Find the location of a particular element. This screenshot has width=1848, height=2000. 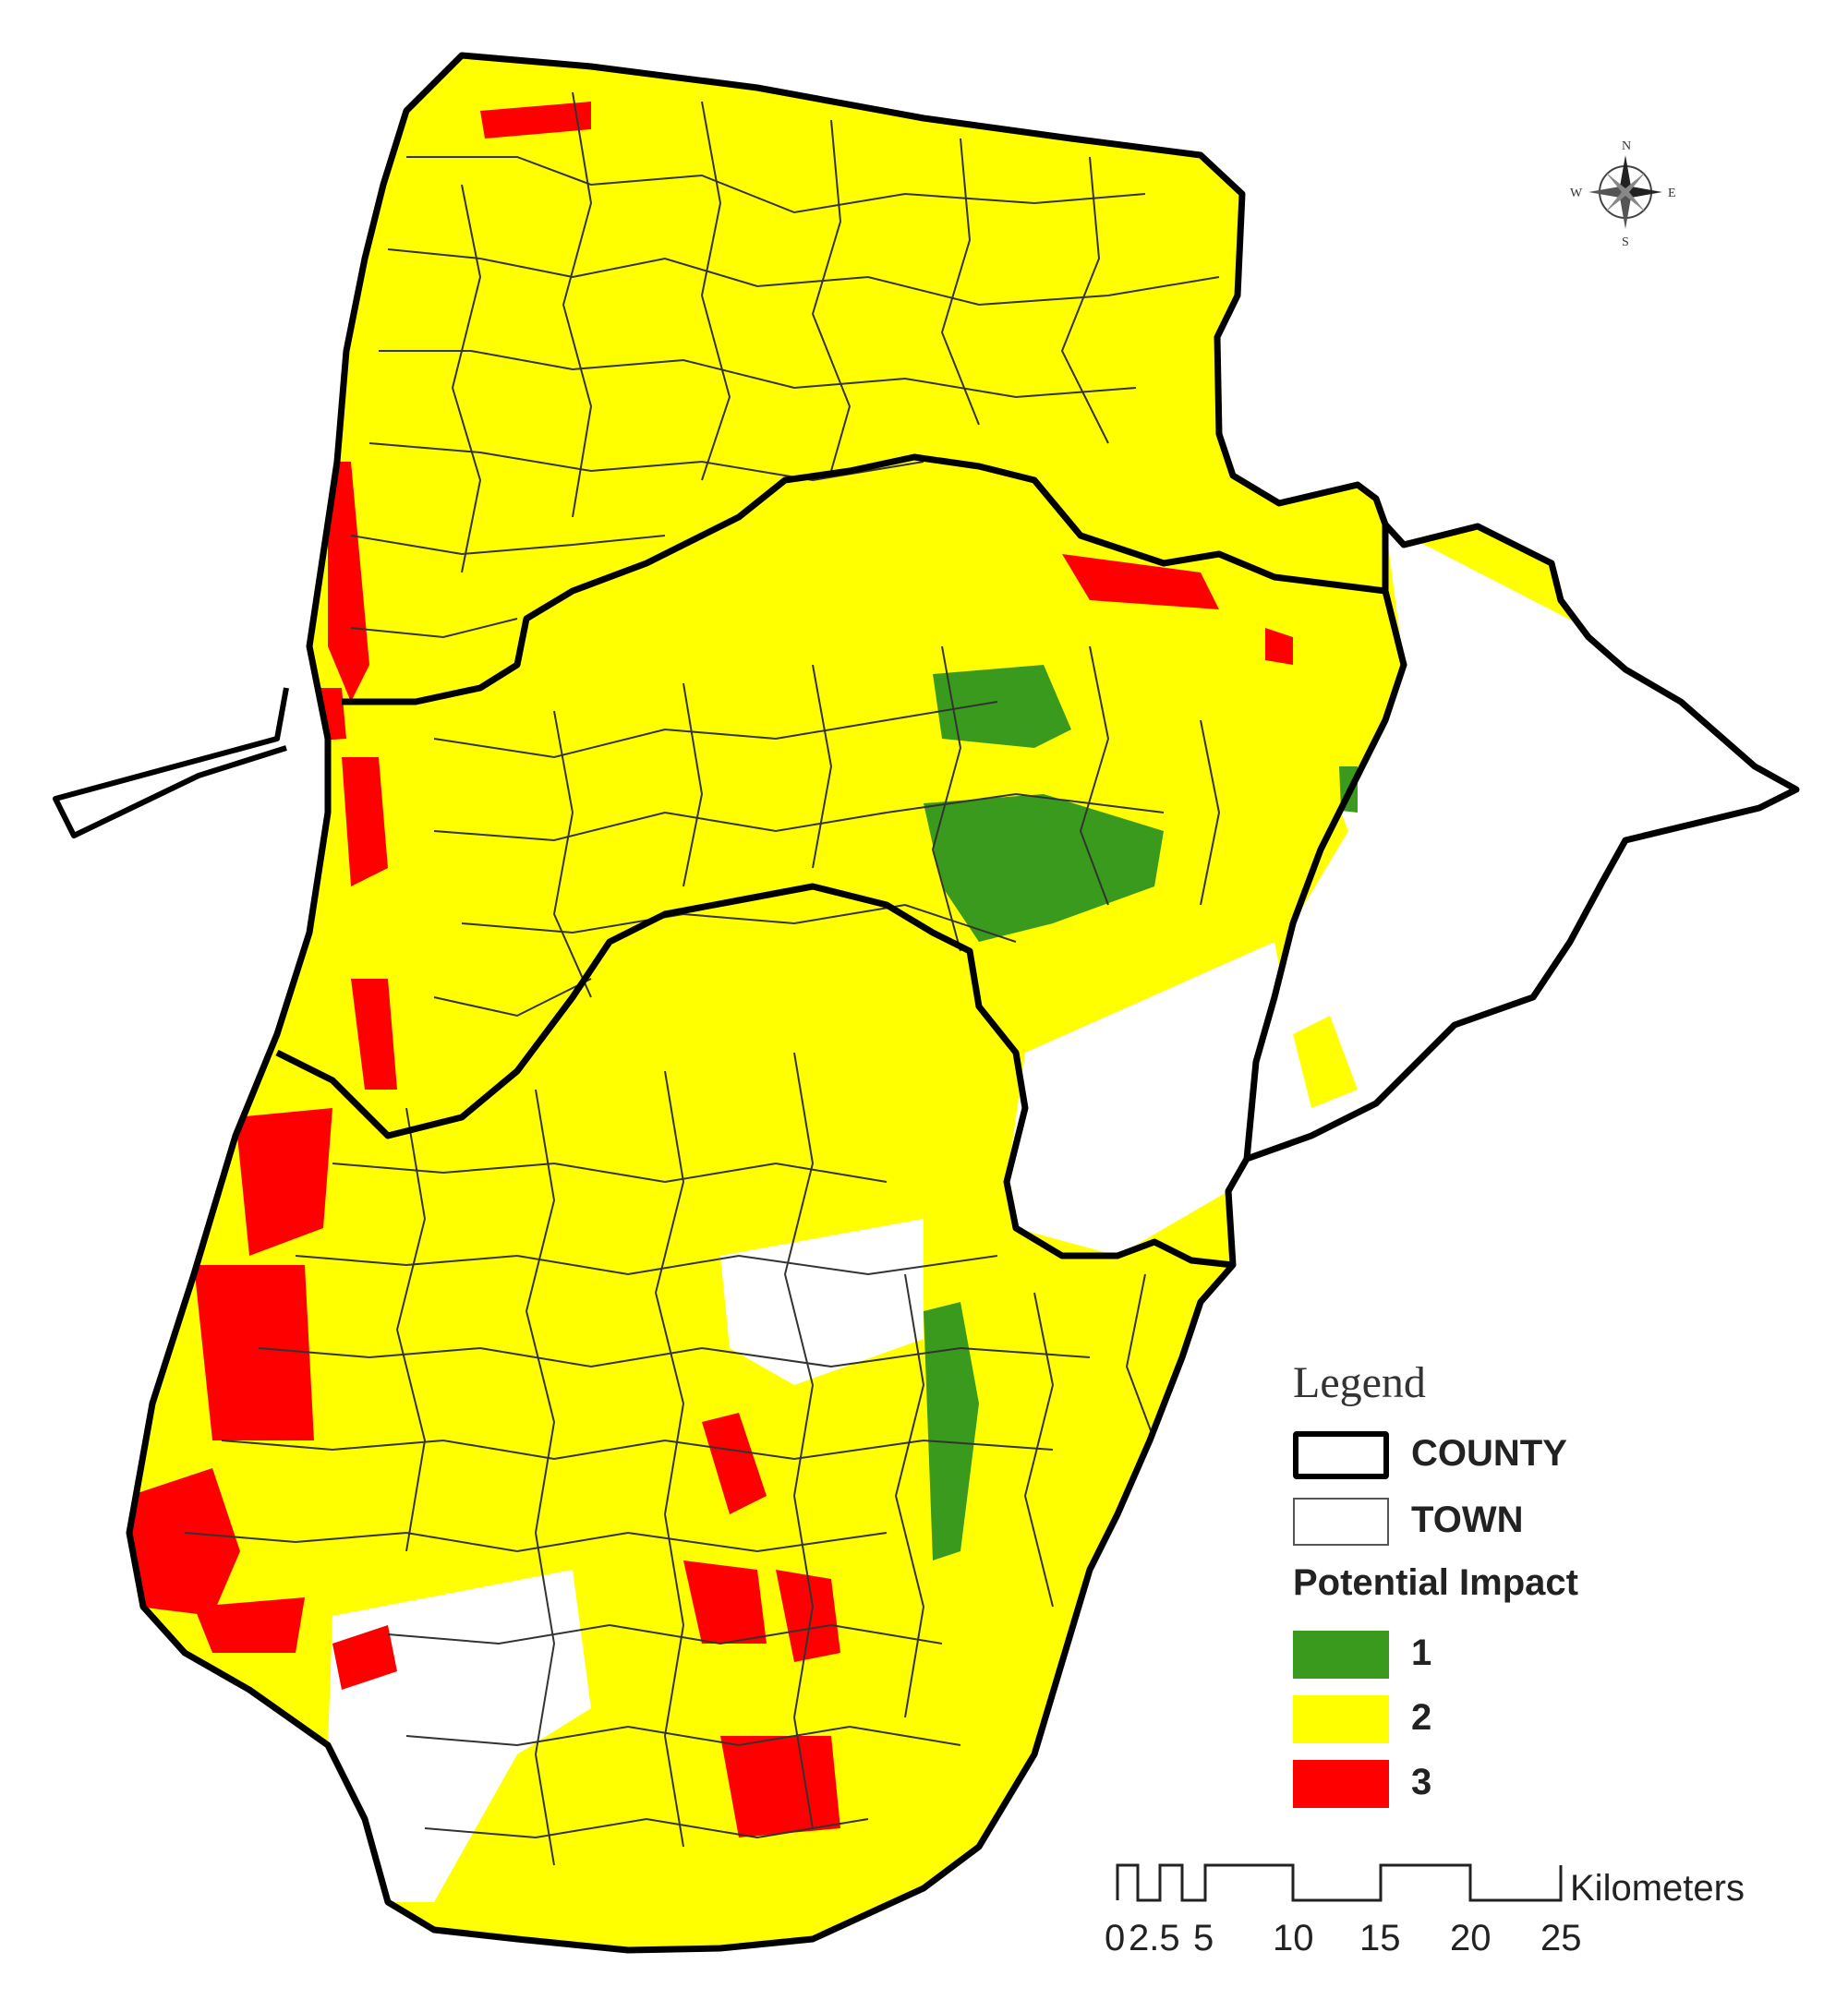

scale-label-10: 10 is located at coordinates (1294, 1938).